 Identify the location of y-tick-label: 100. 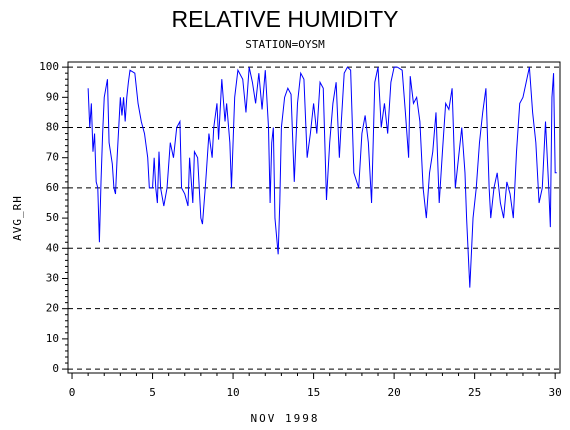
(49, 66).